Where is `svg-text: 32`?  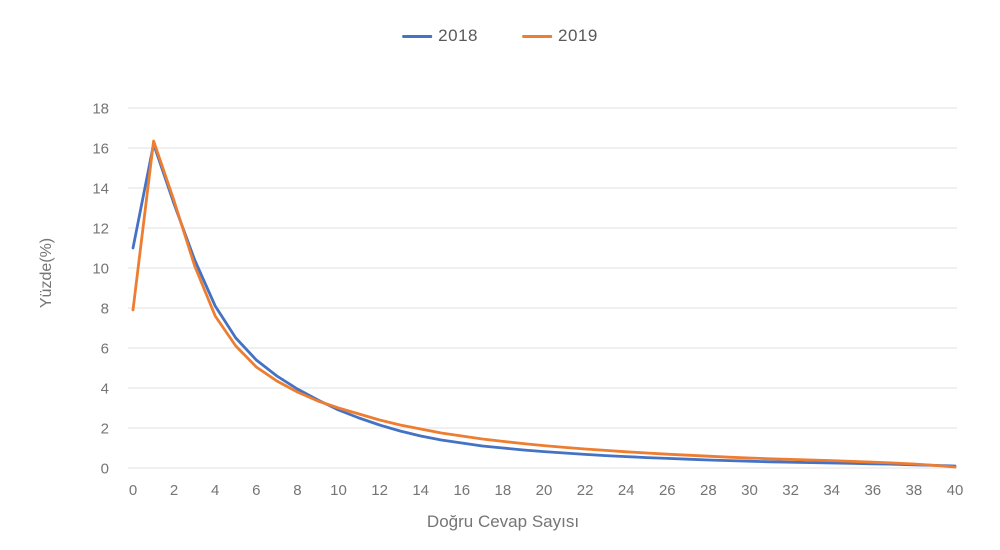 svg-text: 32 is located at coordinates (790, 490).